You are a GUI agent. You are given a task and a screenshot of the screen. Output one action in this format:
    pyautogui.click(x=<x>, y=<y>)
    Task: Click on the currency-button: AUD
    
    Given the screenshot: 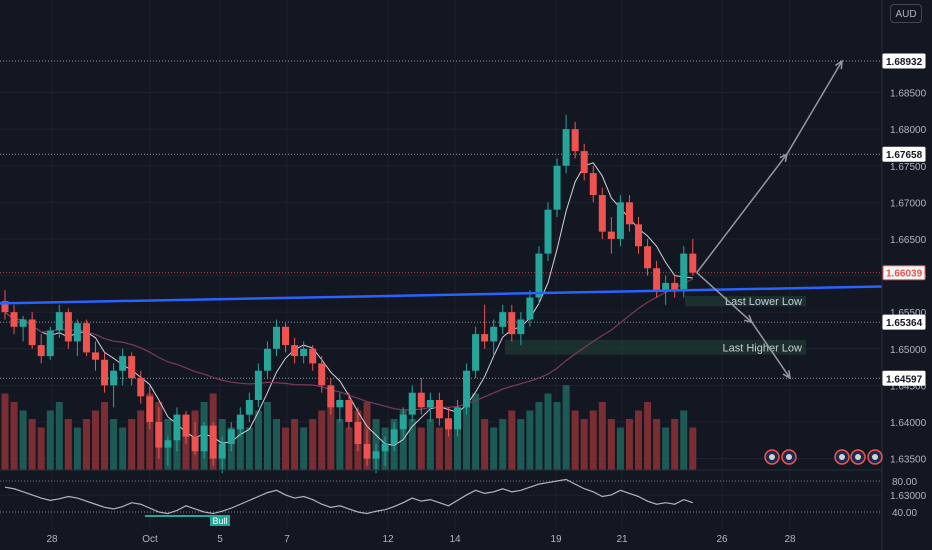 What is the action you would take?
    pyautogui.click(x=906, y=13)
    